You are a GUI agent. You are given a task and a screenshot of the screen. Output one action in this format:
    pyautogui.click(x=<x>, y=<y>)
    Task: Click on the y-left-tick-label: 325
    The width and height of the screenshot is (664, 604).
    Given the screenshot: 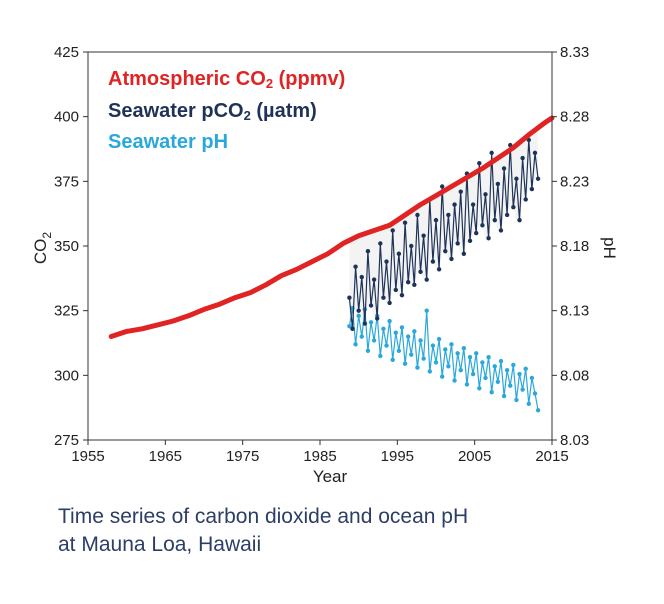 What is the action you would take?
    pyautogui.click(x=66, y=311)
    